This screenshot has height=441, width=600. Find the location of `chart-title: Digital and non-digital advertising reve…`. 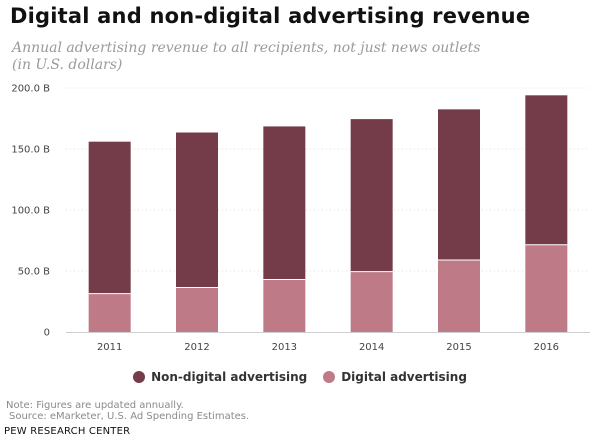

chart-title: Digital and non-digital advertising reve… is located at coordinates (270, 16).